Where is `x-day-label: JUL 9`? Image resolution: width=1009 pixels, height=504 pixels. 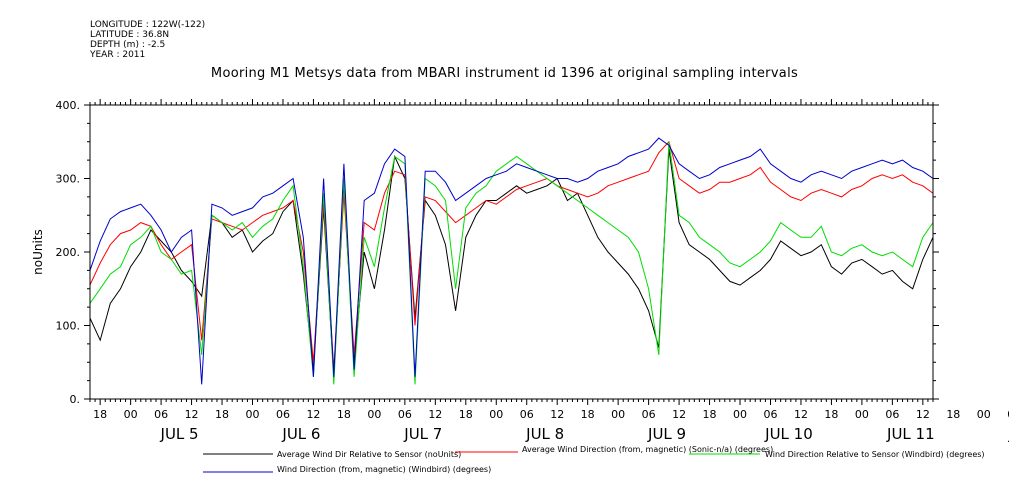
x-day-label: JUL 9 is located at coordinates (666, 434).